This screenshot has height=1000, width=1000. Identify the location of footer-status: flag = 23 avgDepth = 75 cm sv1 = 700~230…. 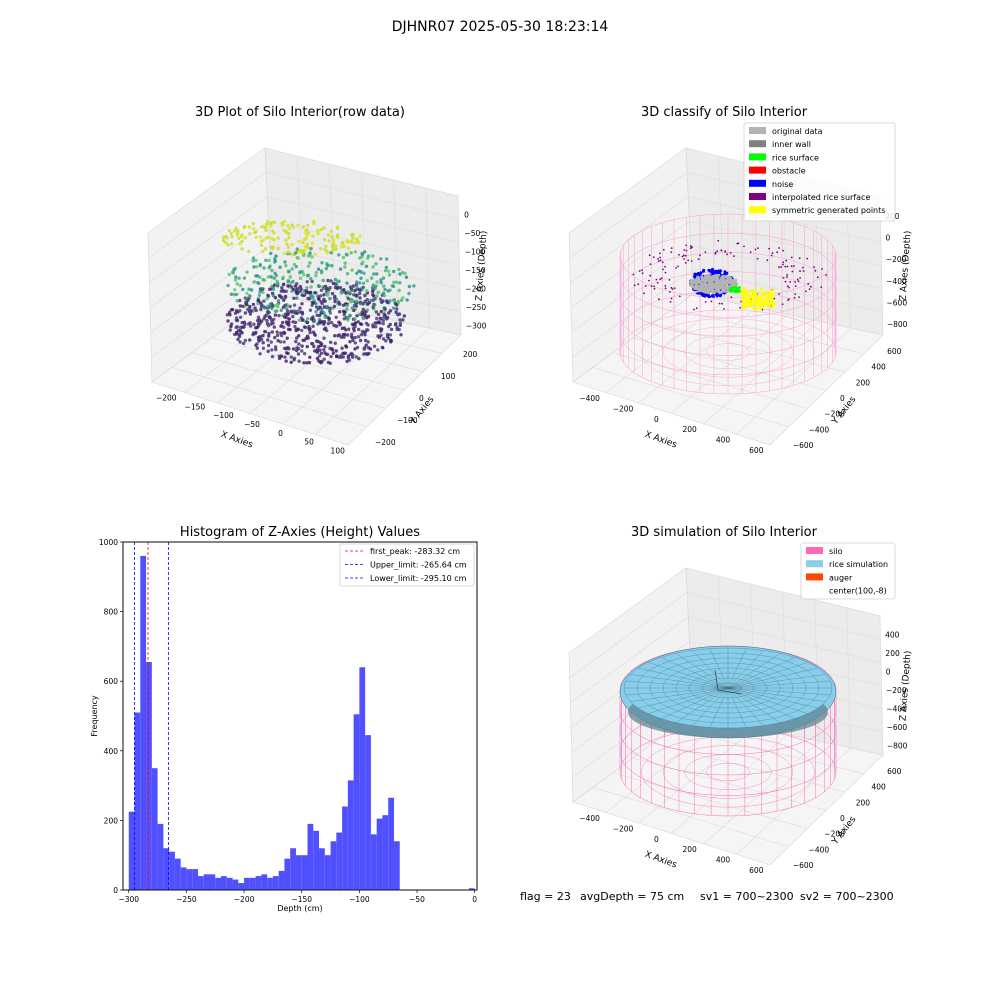
(707, 896).